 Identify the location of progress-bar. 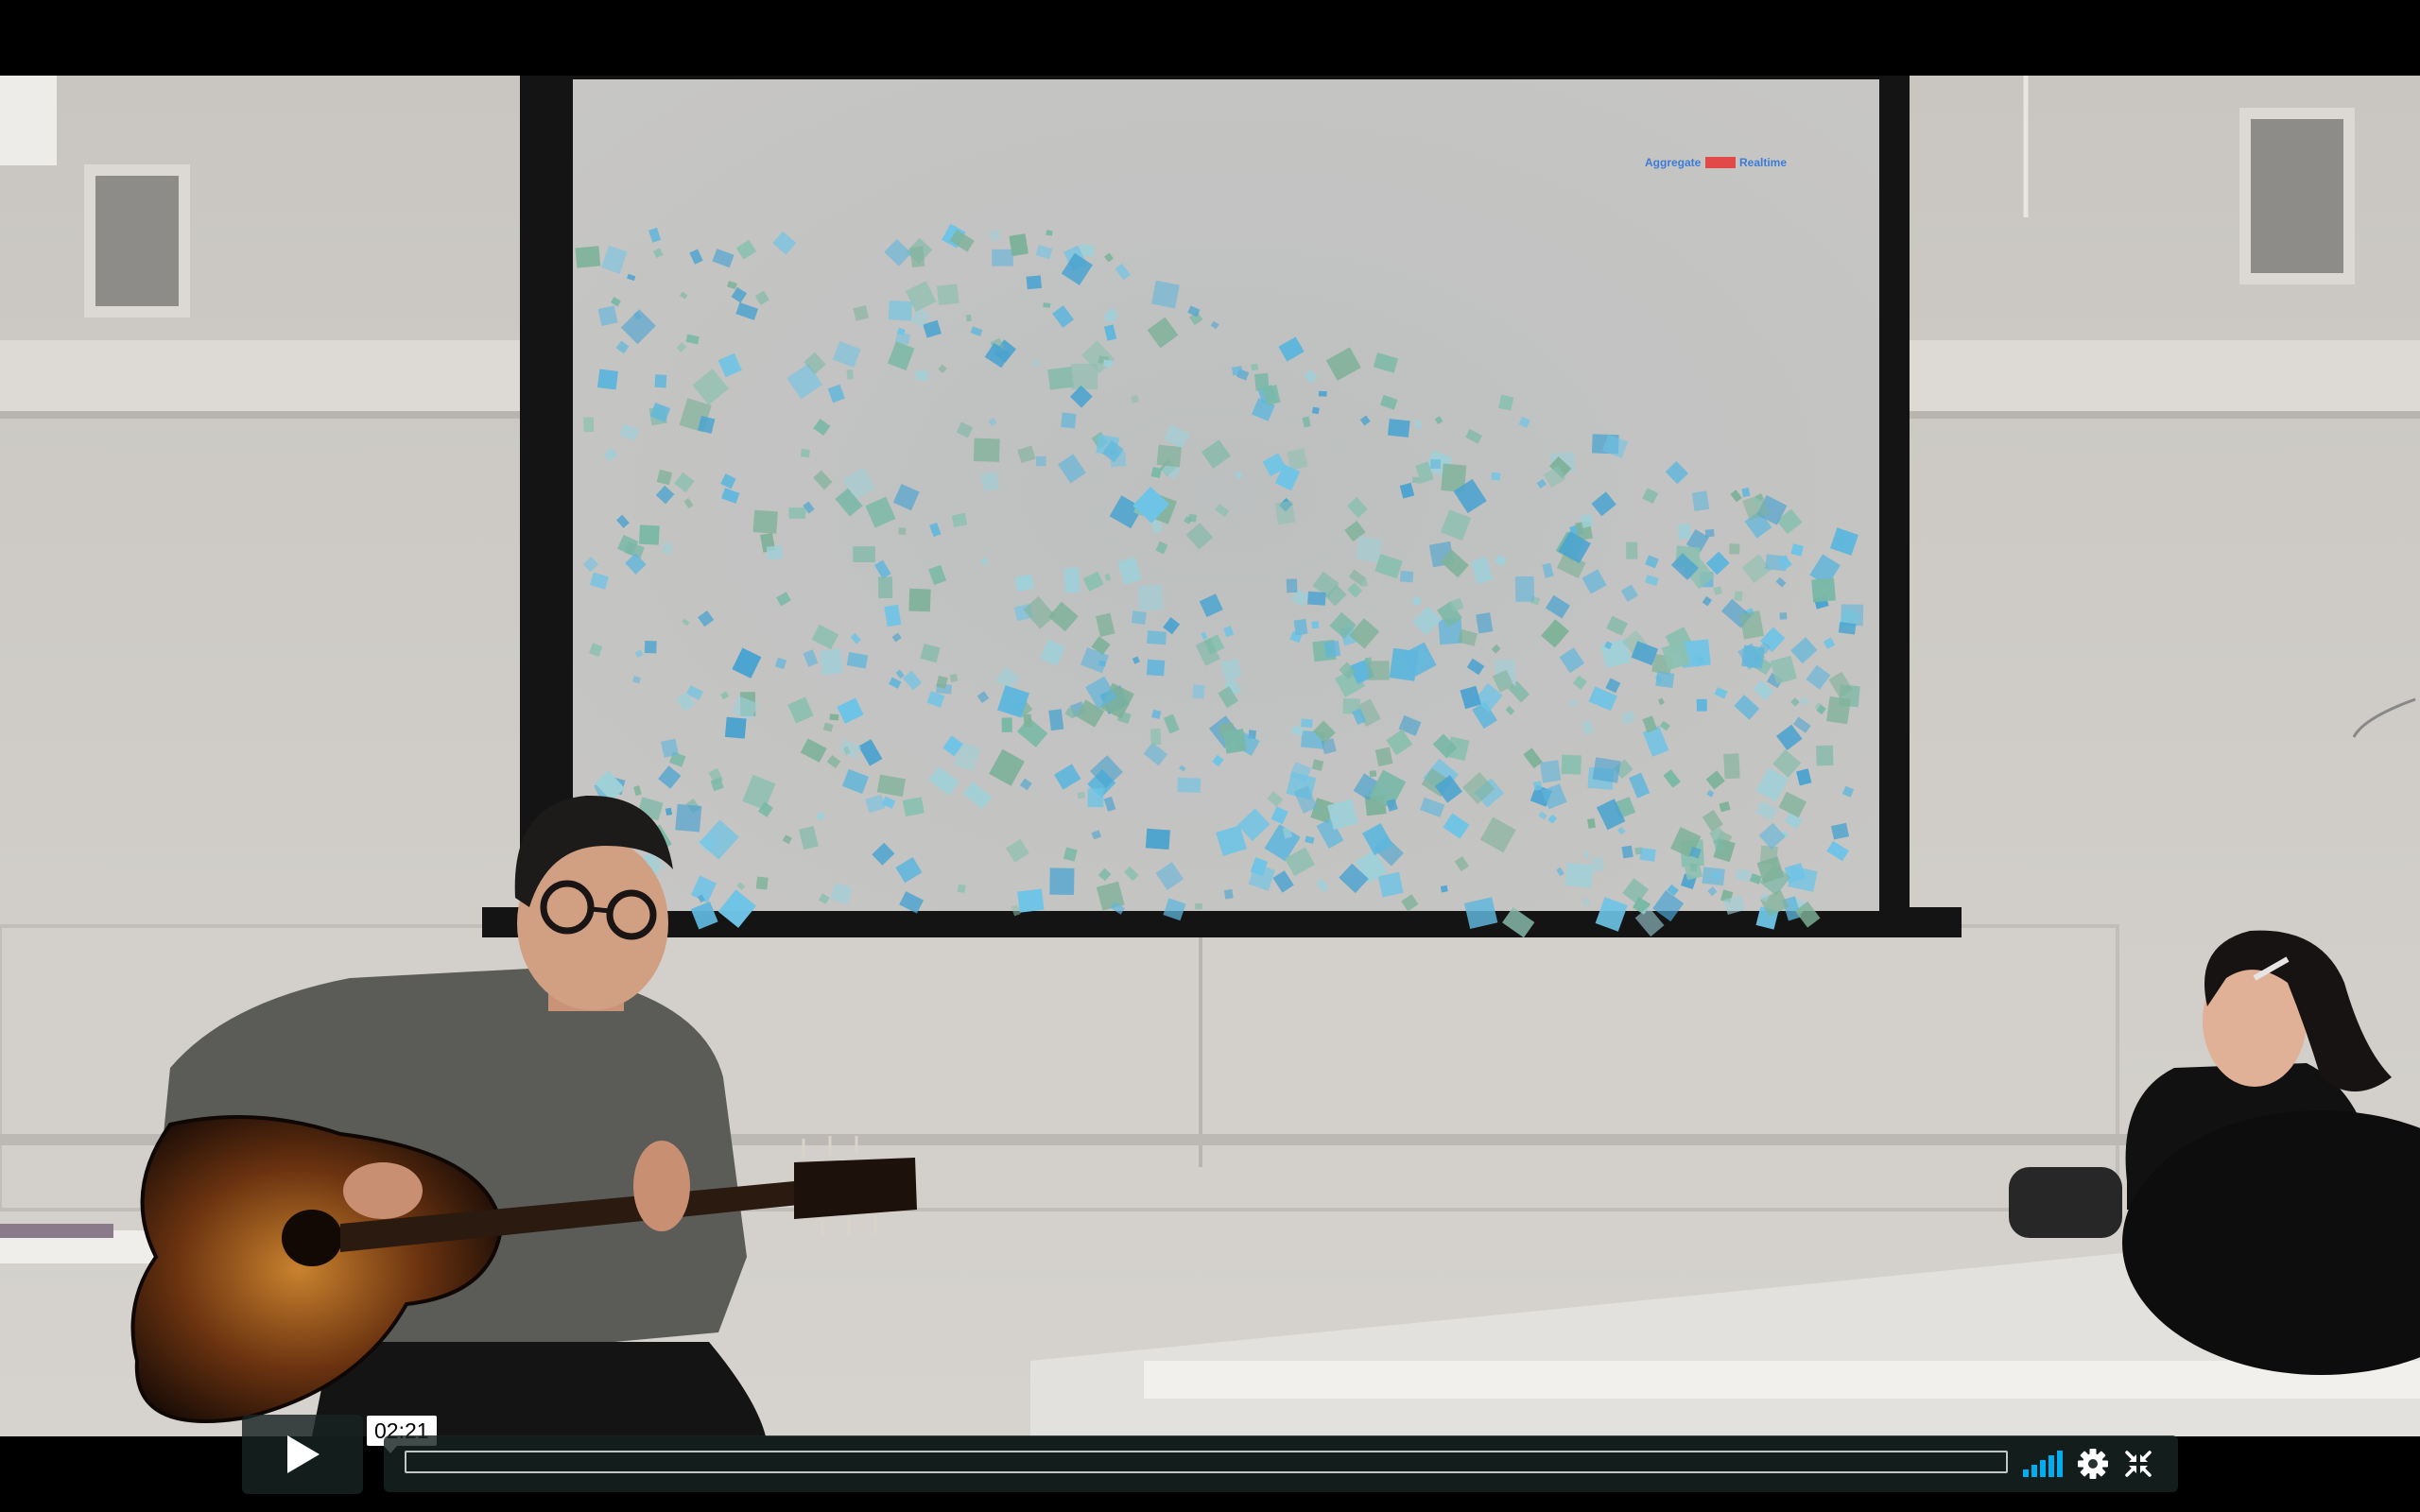
(1206, 1462).